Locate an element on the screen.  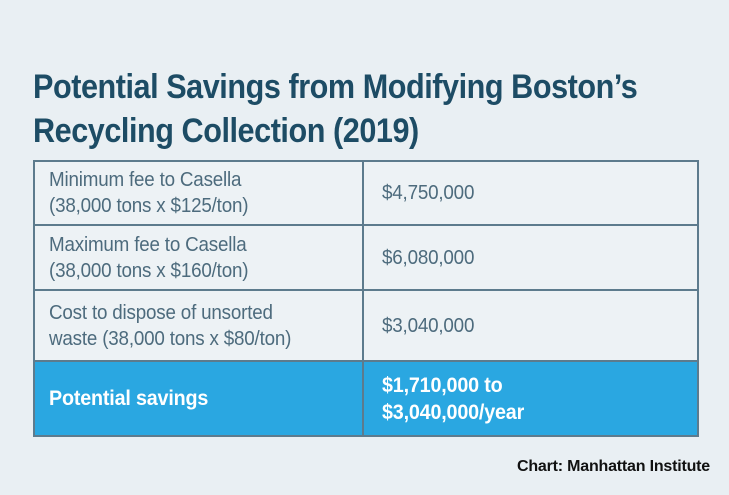
row-value-cell: $1,710,000 to $3,040,000/year is located at coordinates (530, 398).